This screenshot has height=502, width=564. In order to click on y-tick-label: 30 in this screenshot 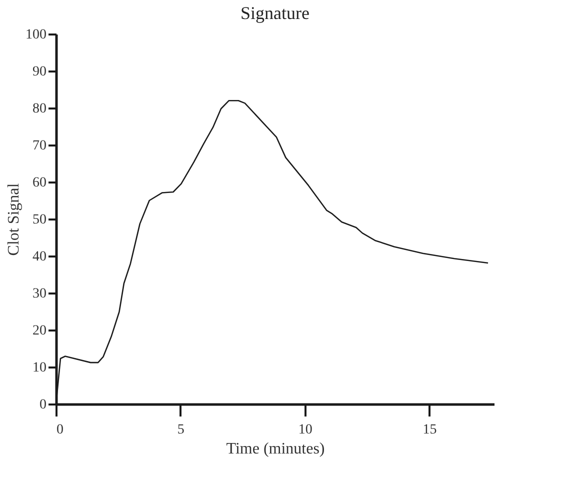, I will do `click(39, 294)`.